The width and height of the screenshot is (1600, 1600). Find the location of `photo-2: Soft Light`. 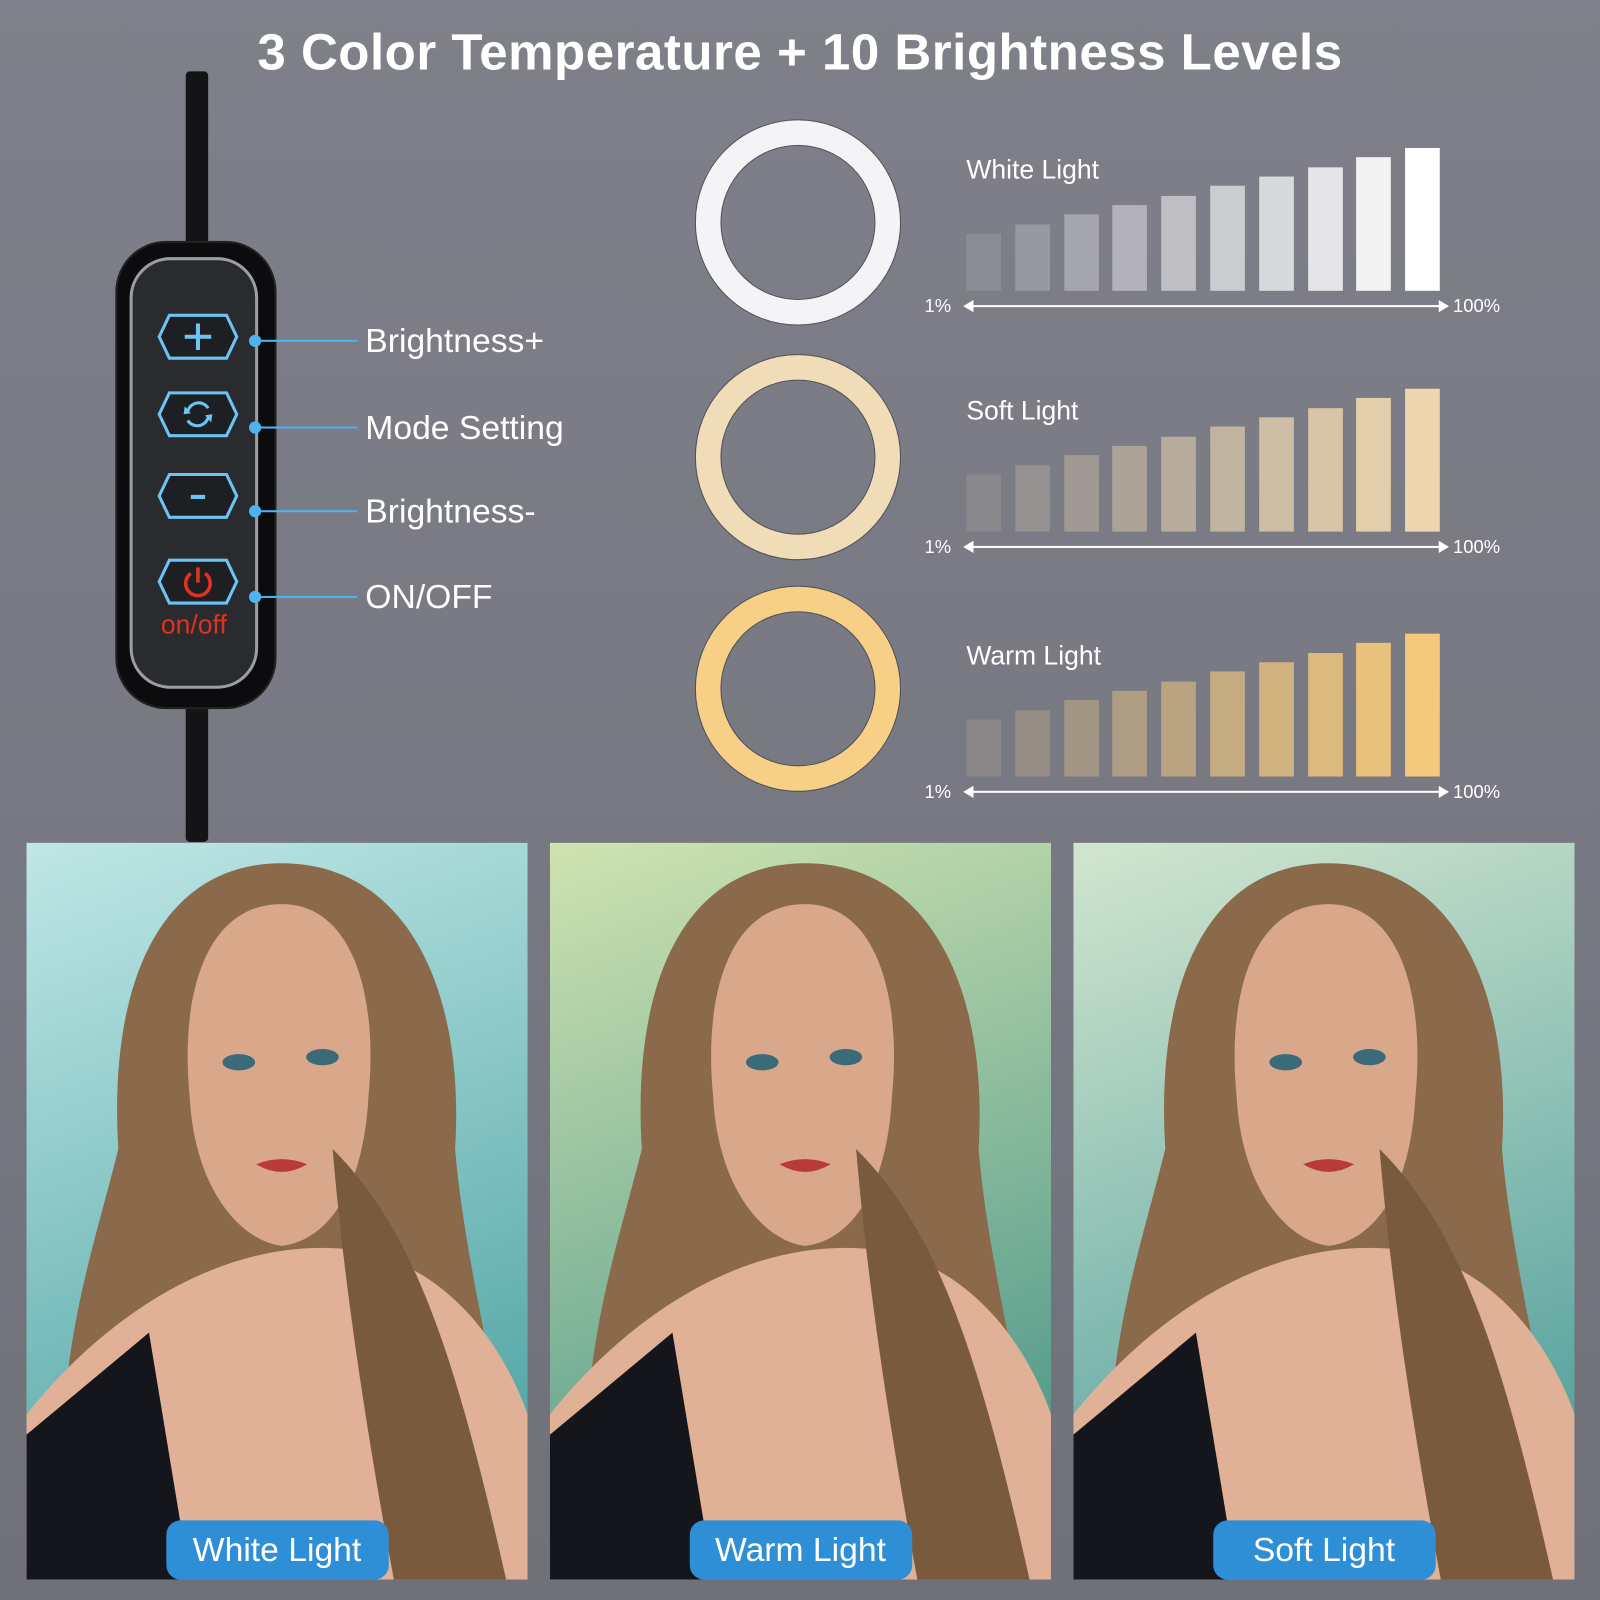

photo-2: Soft Light is located at coordinates (1324, 1211).